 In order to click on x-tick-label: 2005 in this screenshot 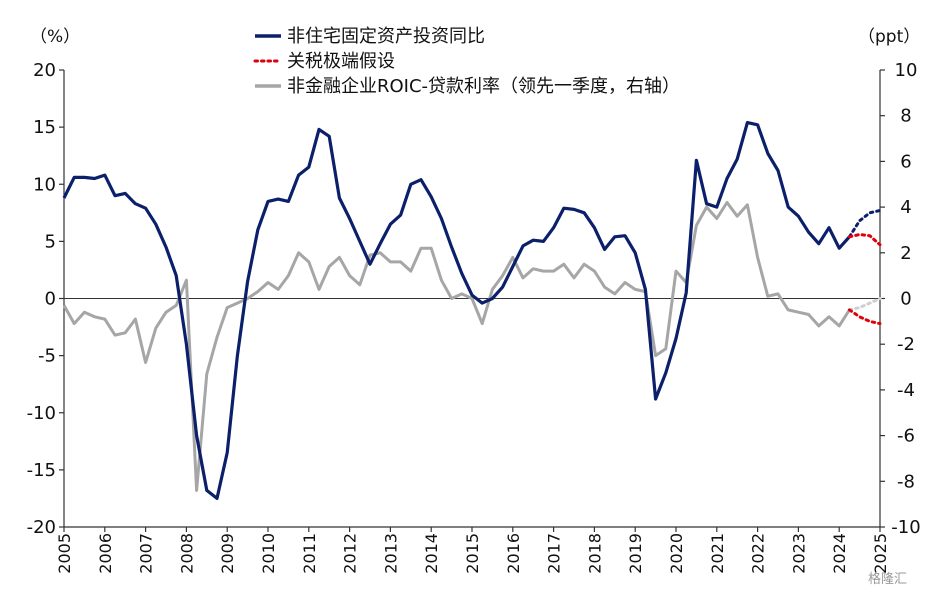, I will do `click(64, 553)`.